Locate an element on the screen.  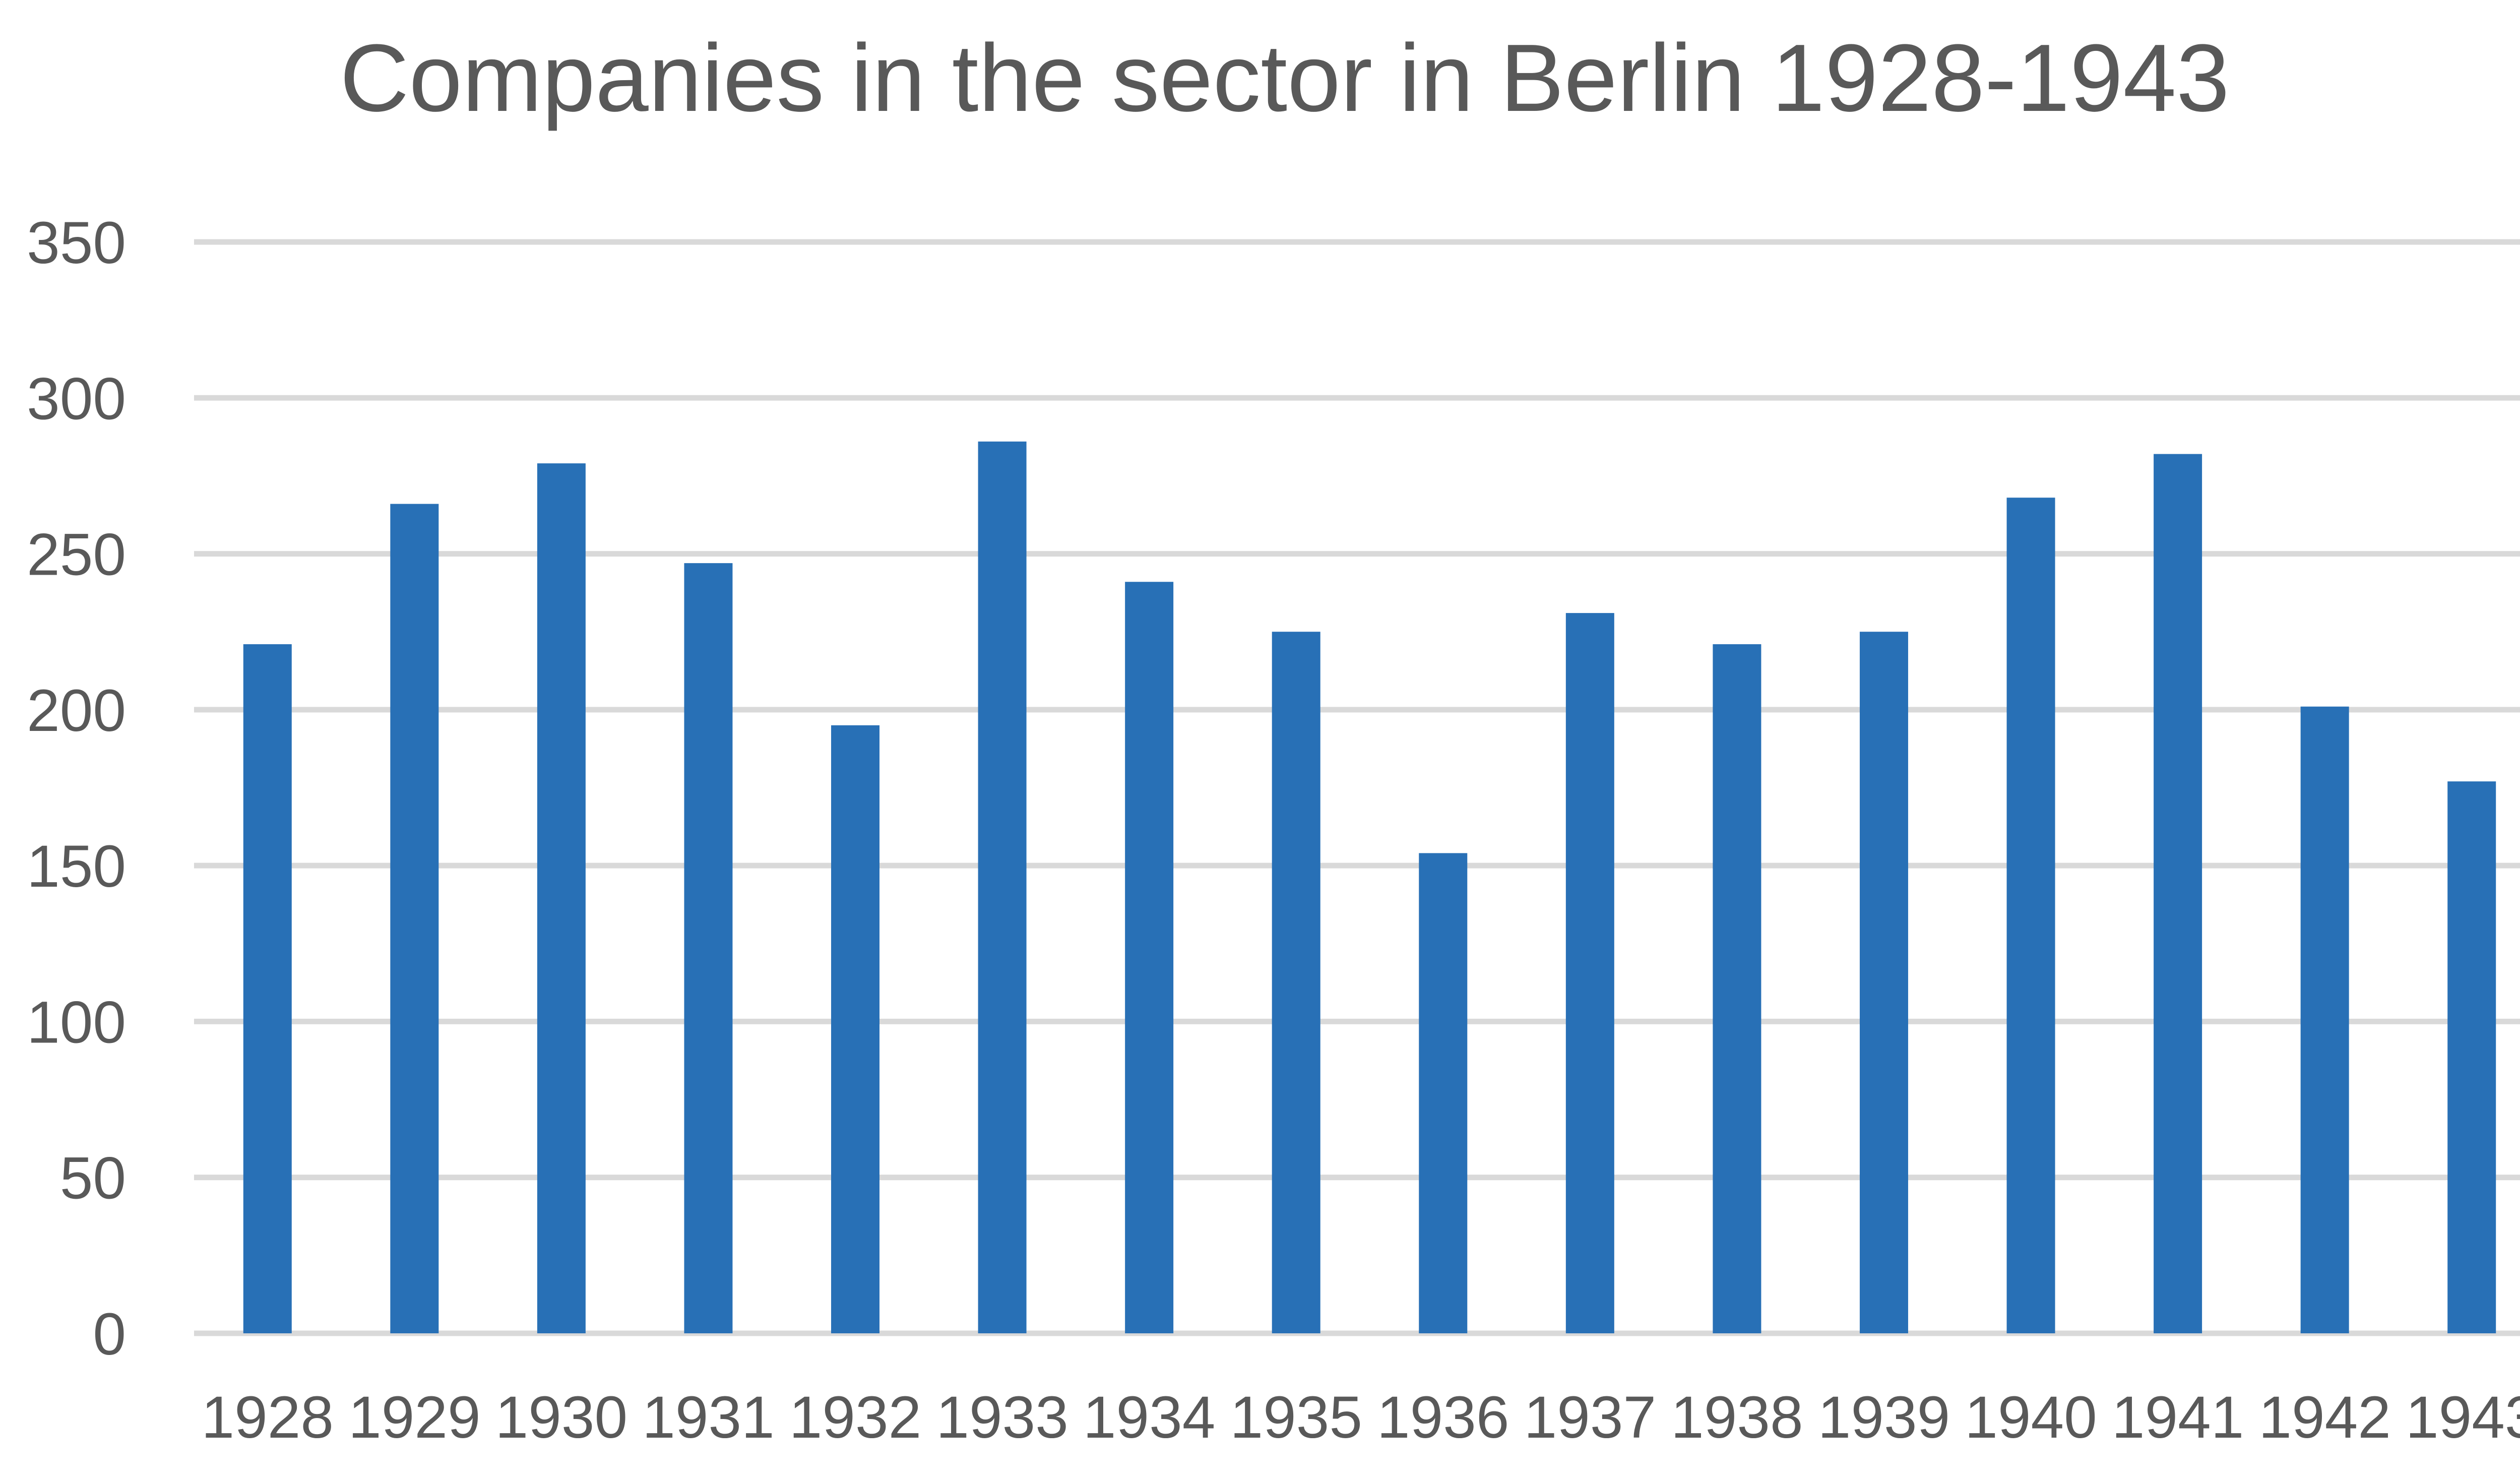
x-tick-label: 1931 is located at coordinates (708, 1417).